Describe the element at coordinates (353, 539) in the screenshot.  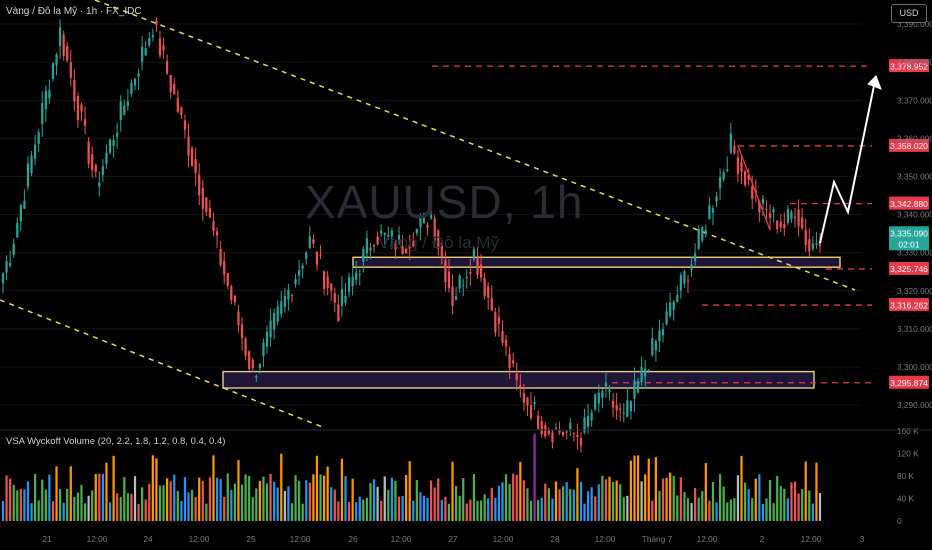
I see `time-tick-label: 26` at that location.